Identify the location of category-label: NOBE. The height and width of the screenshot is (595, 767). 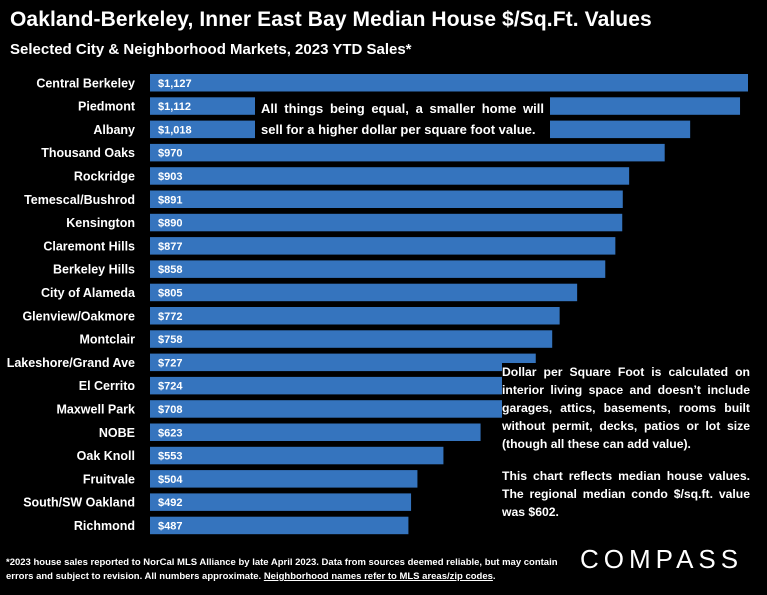
(117, 433).